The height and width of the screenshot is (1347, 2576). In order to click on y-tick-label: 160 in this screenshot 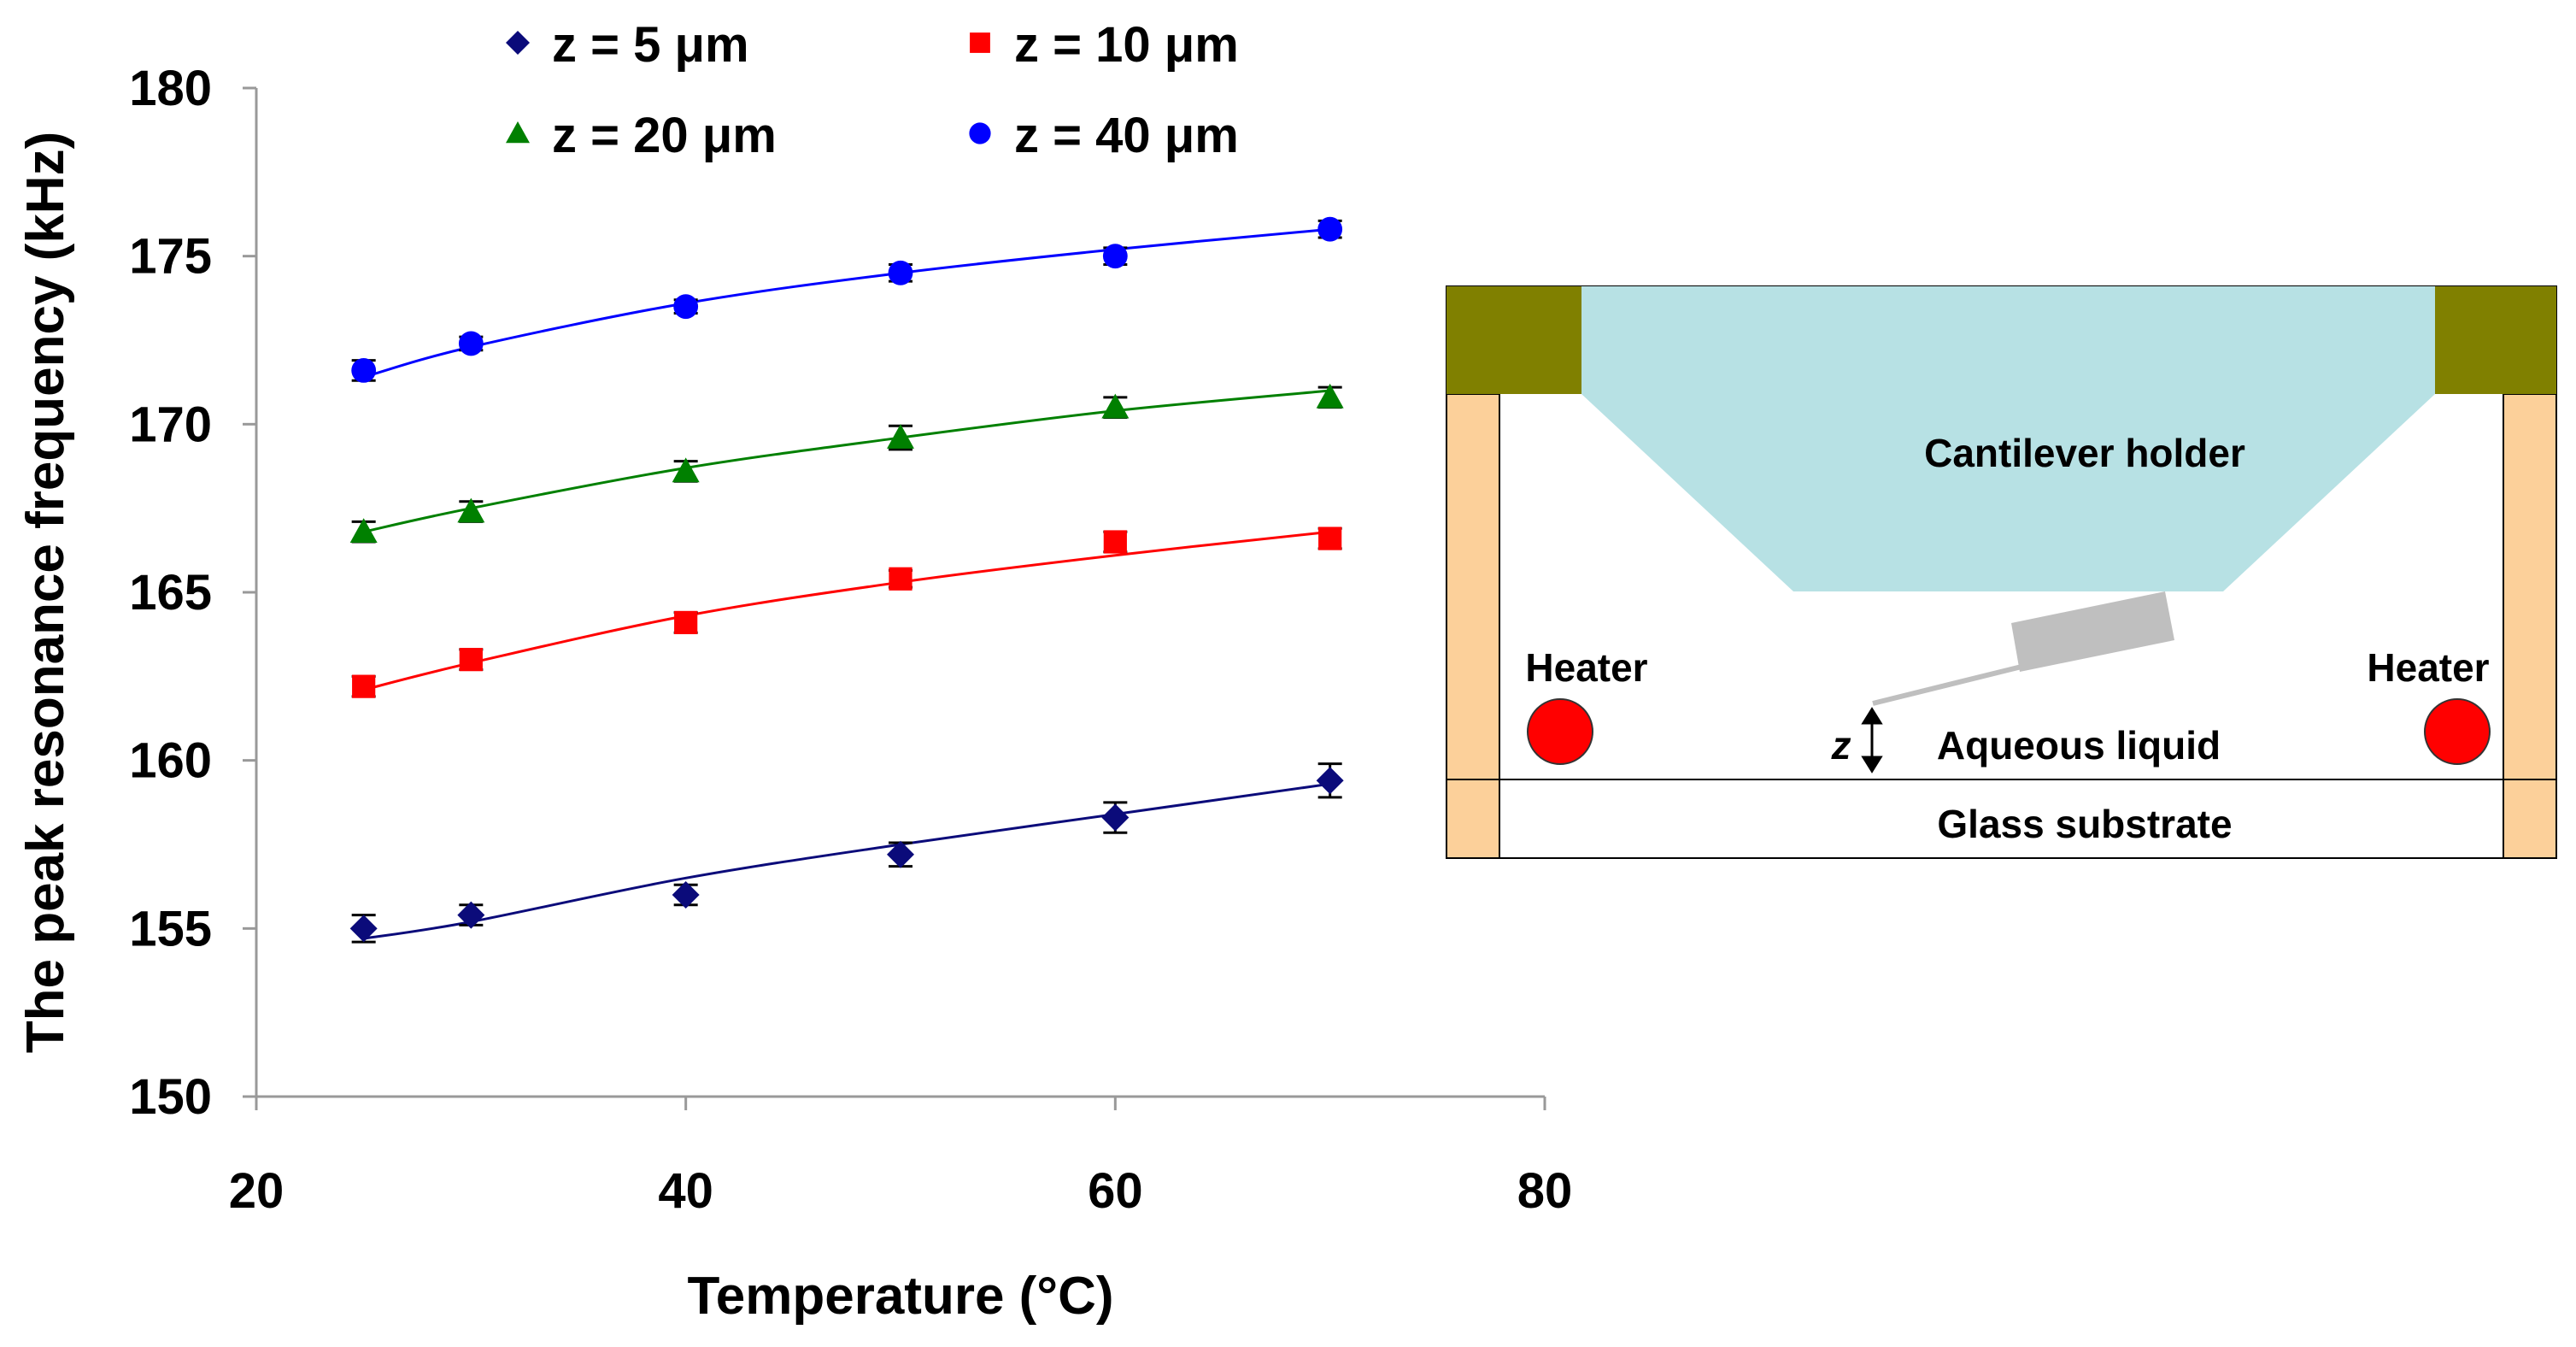, I will do `click(170, 761)`.